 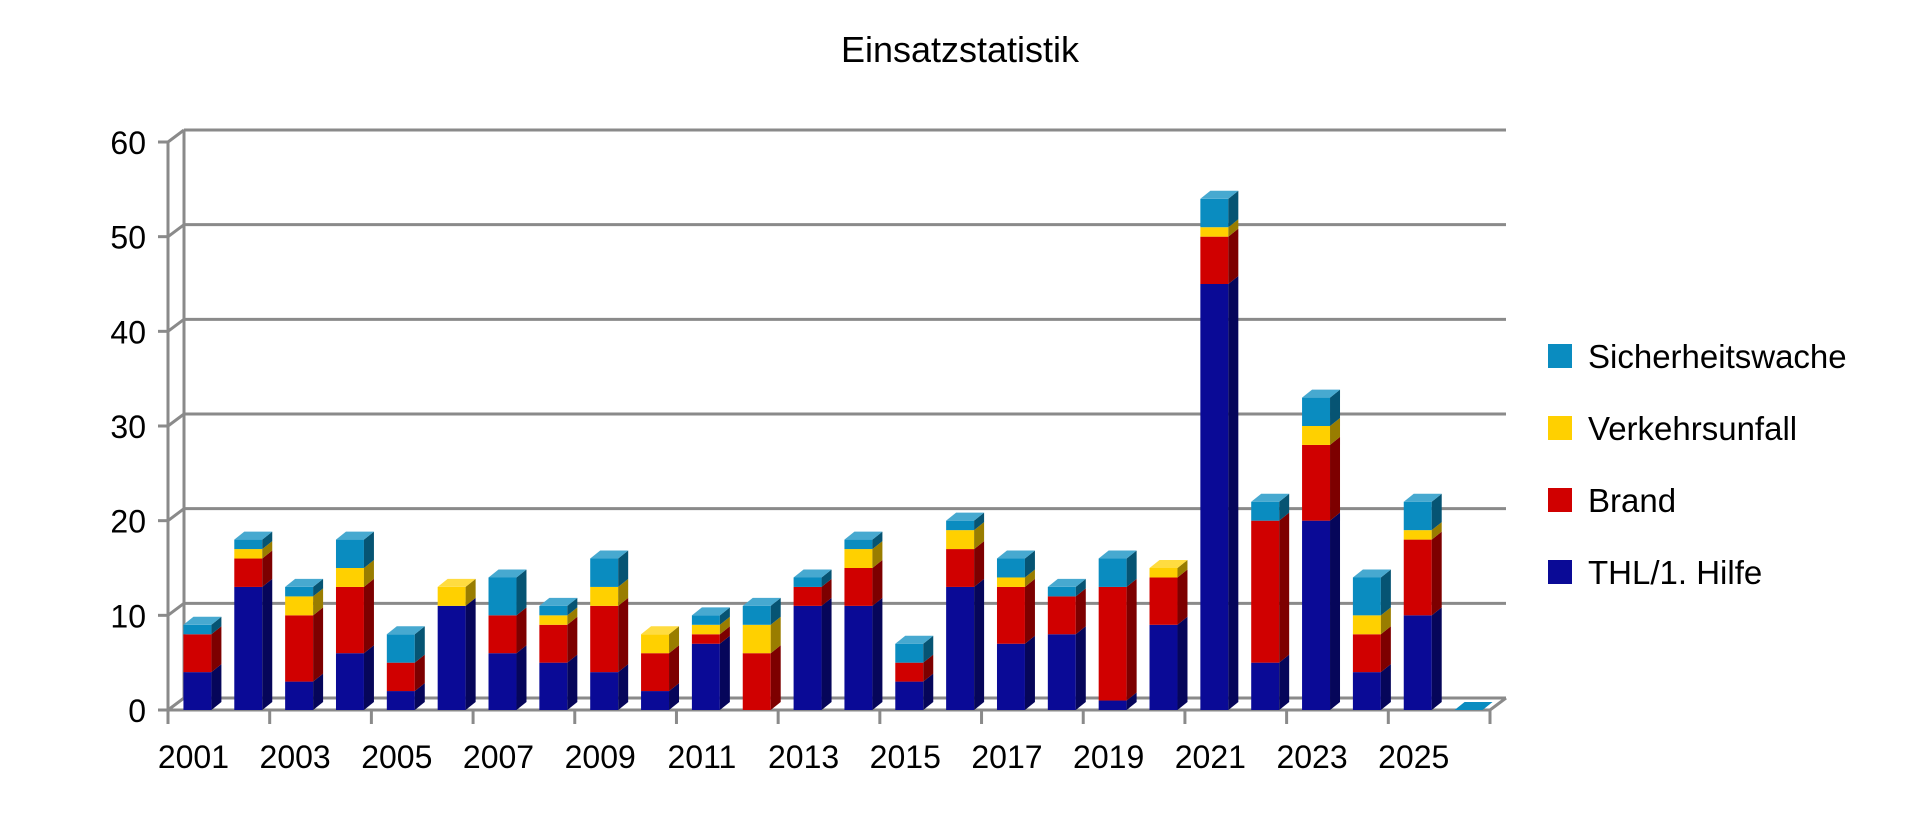 I want to click on bar-group-2001, so click(x=202, y=663).